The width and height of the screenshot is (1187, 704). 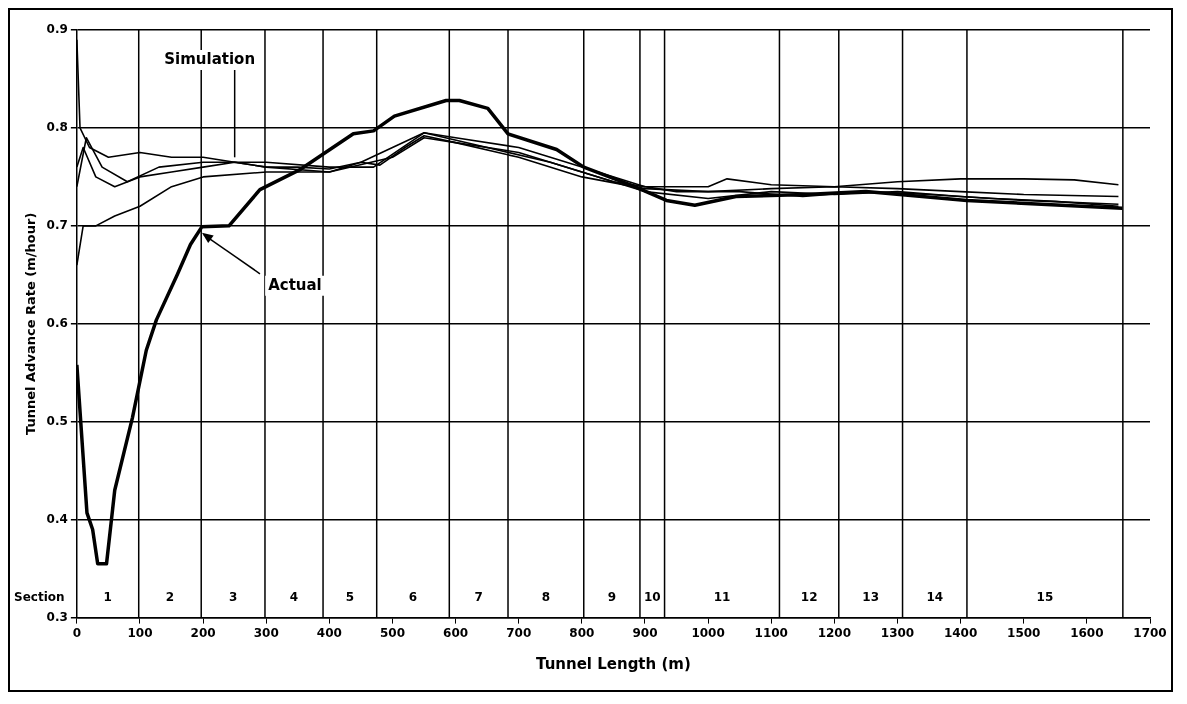 I want to click on y-tick-label: 0.3, so click(x=57, y=616).